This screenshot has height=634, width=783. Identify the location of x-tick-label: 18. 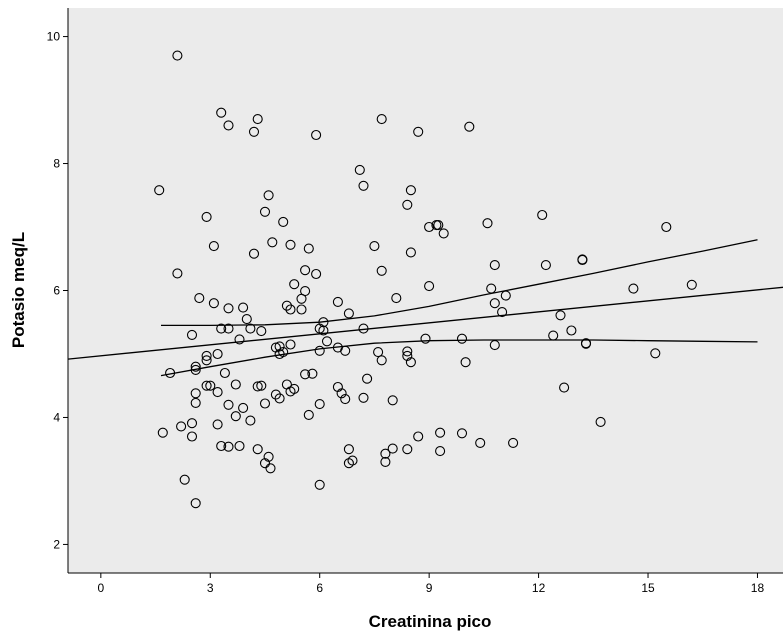
(758, 588).